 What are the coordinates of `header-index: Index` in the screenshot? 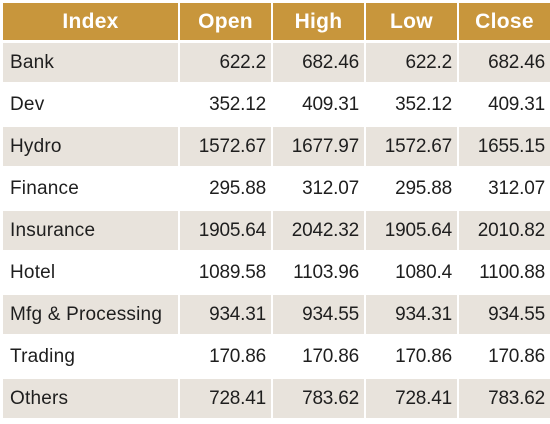 It's located at (90, 21).